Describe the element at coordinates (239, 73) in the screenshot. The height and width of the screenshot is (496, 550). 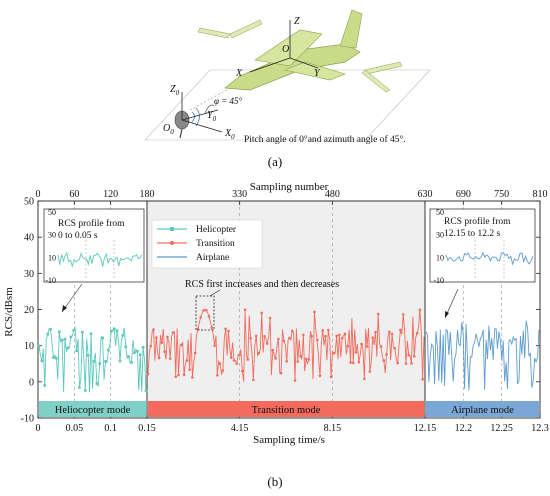
I see `axis-label-x: X` at that location.